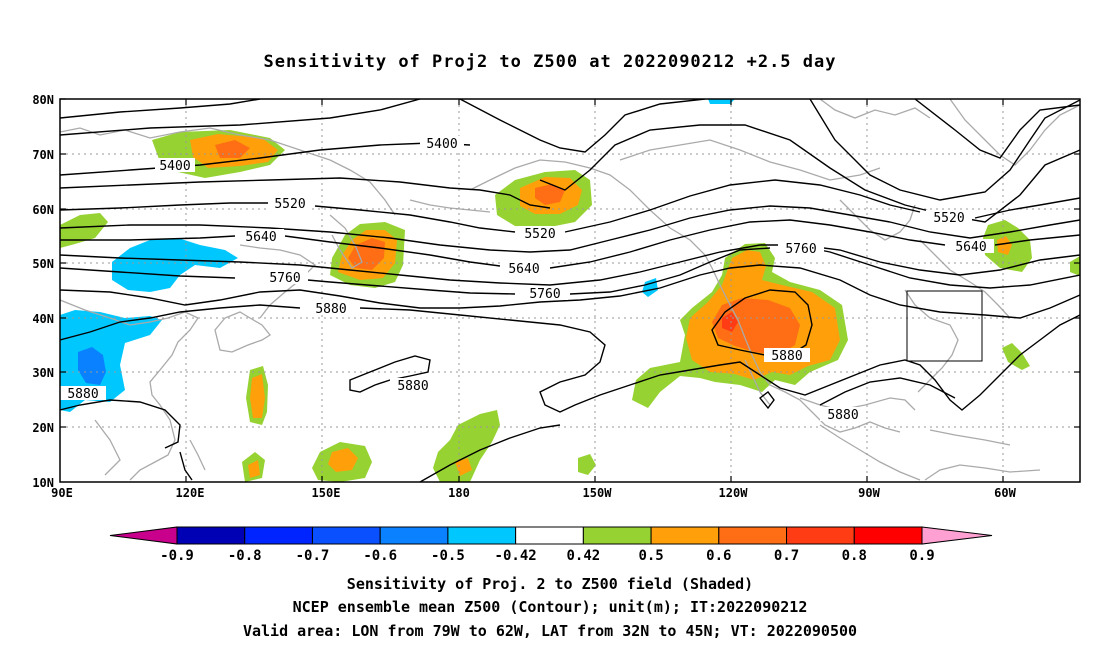 This screenshot has height=650, width=1100. Describe the element at coordinates (62, 493) in the screenshot. I see `lon-tick-label: 90E` at that location.